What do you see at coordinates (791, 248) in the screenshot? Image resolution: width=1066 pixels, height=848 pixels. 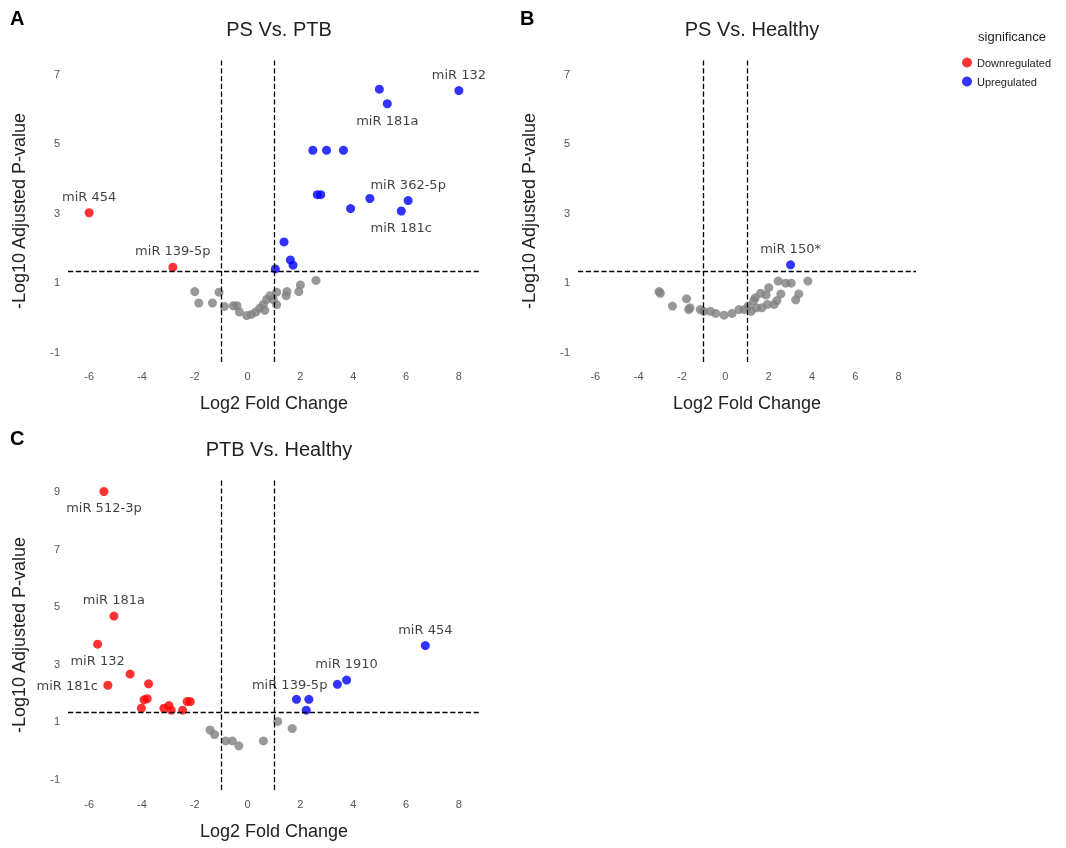 I see `annotation: miR 150*` at bounding box center [791, 248].